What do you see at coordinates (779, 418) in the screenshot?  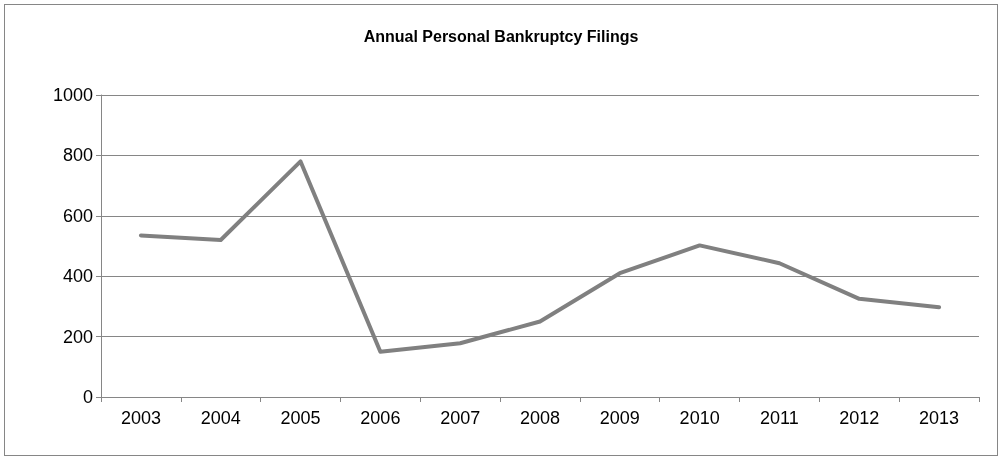 I see `x-tick-label: 2011` at bounding box center [779, 418].